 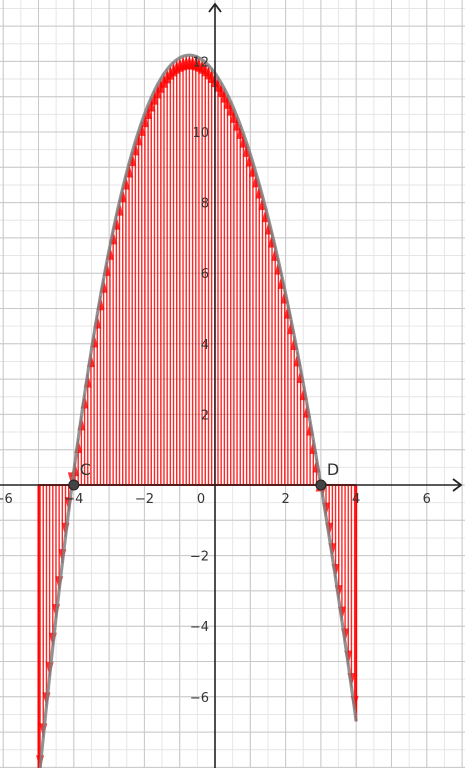 What do you see at coordinates (201, 499) in the screenshot?
I see `x-tick-label: 0` at bounding box center [201, 499].